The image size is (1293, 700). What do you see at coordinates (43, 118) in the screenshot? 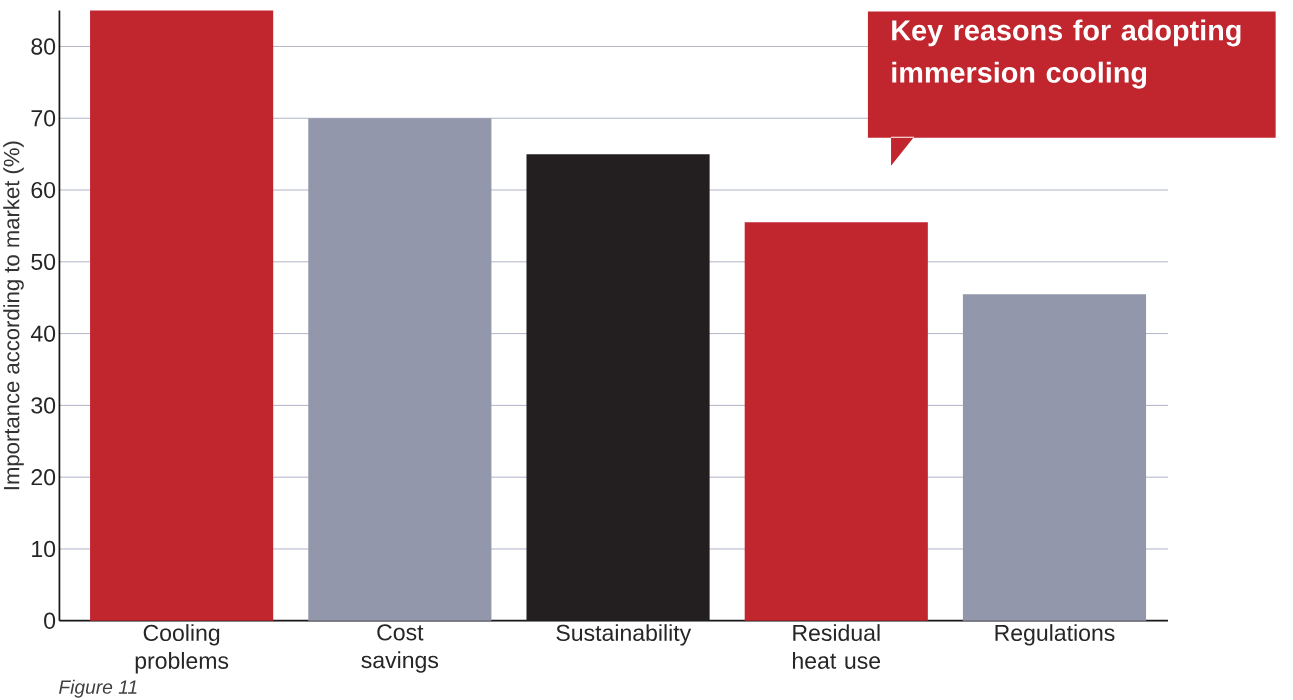
I see `y-tick-label: 70` at bounding box center [43, 118].